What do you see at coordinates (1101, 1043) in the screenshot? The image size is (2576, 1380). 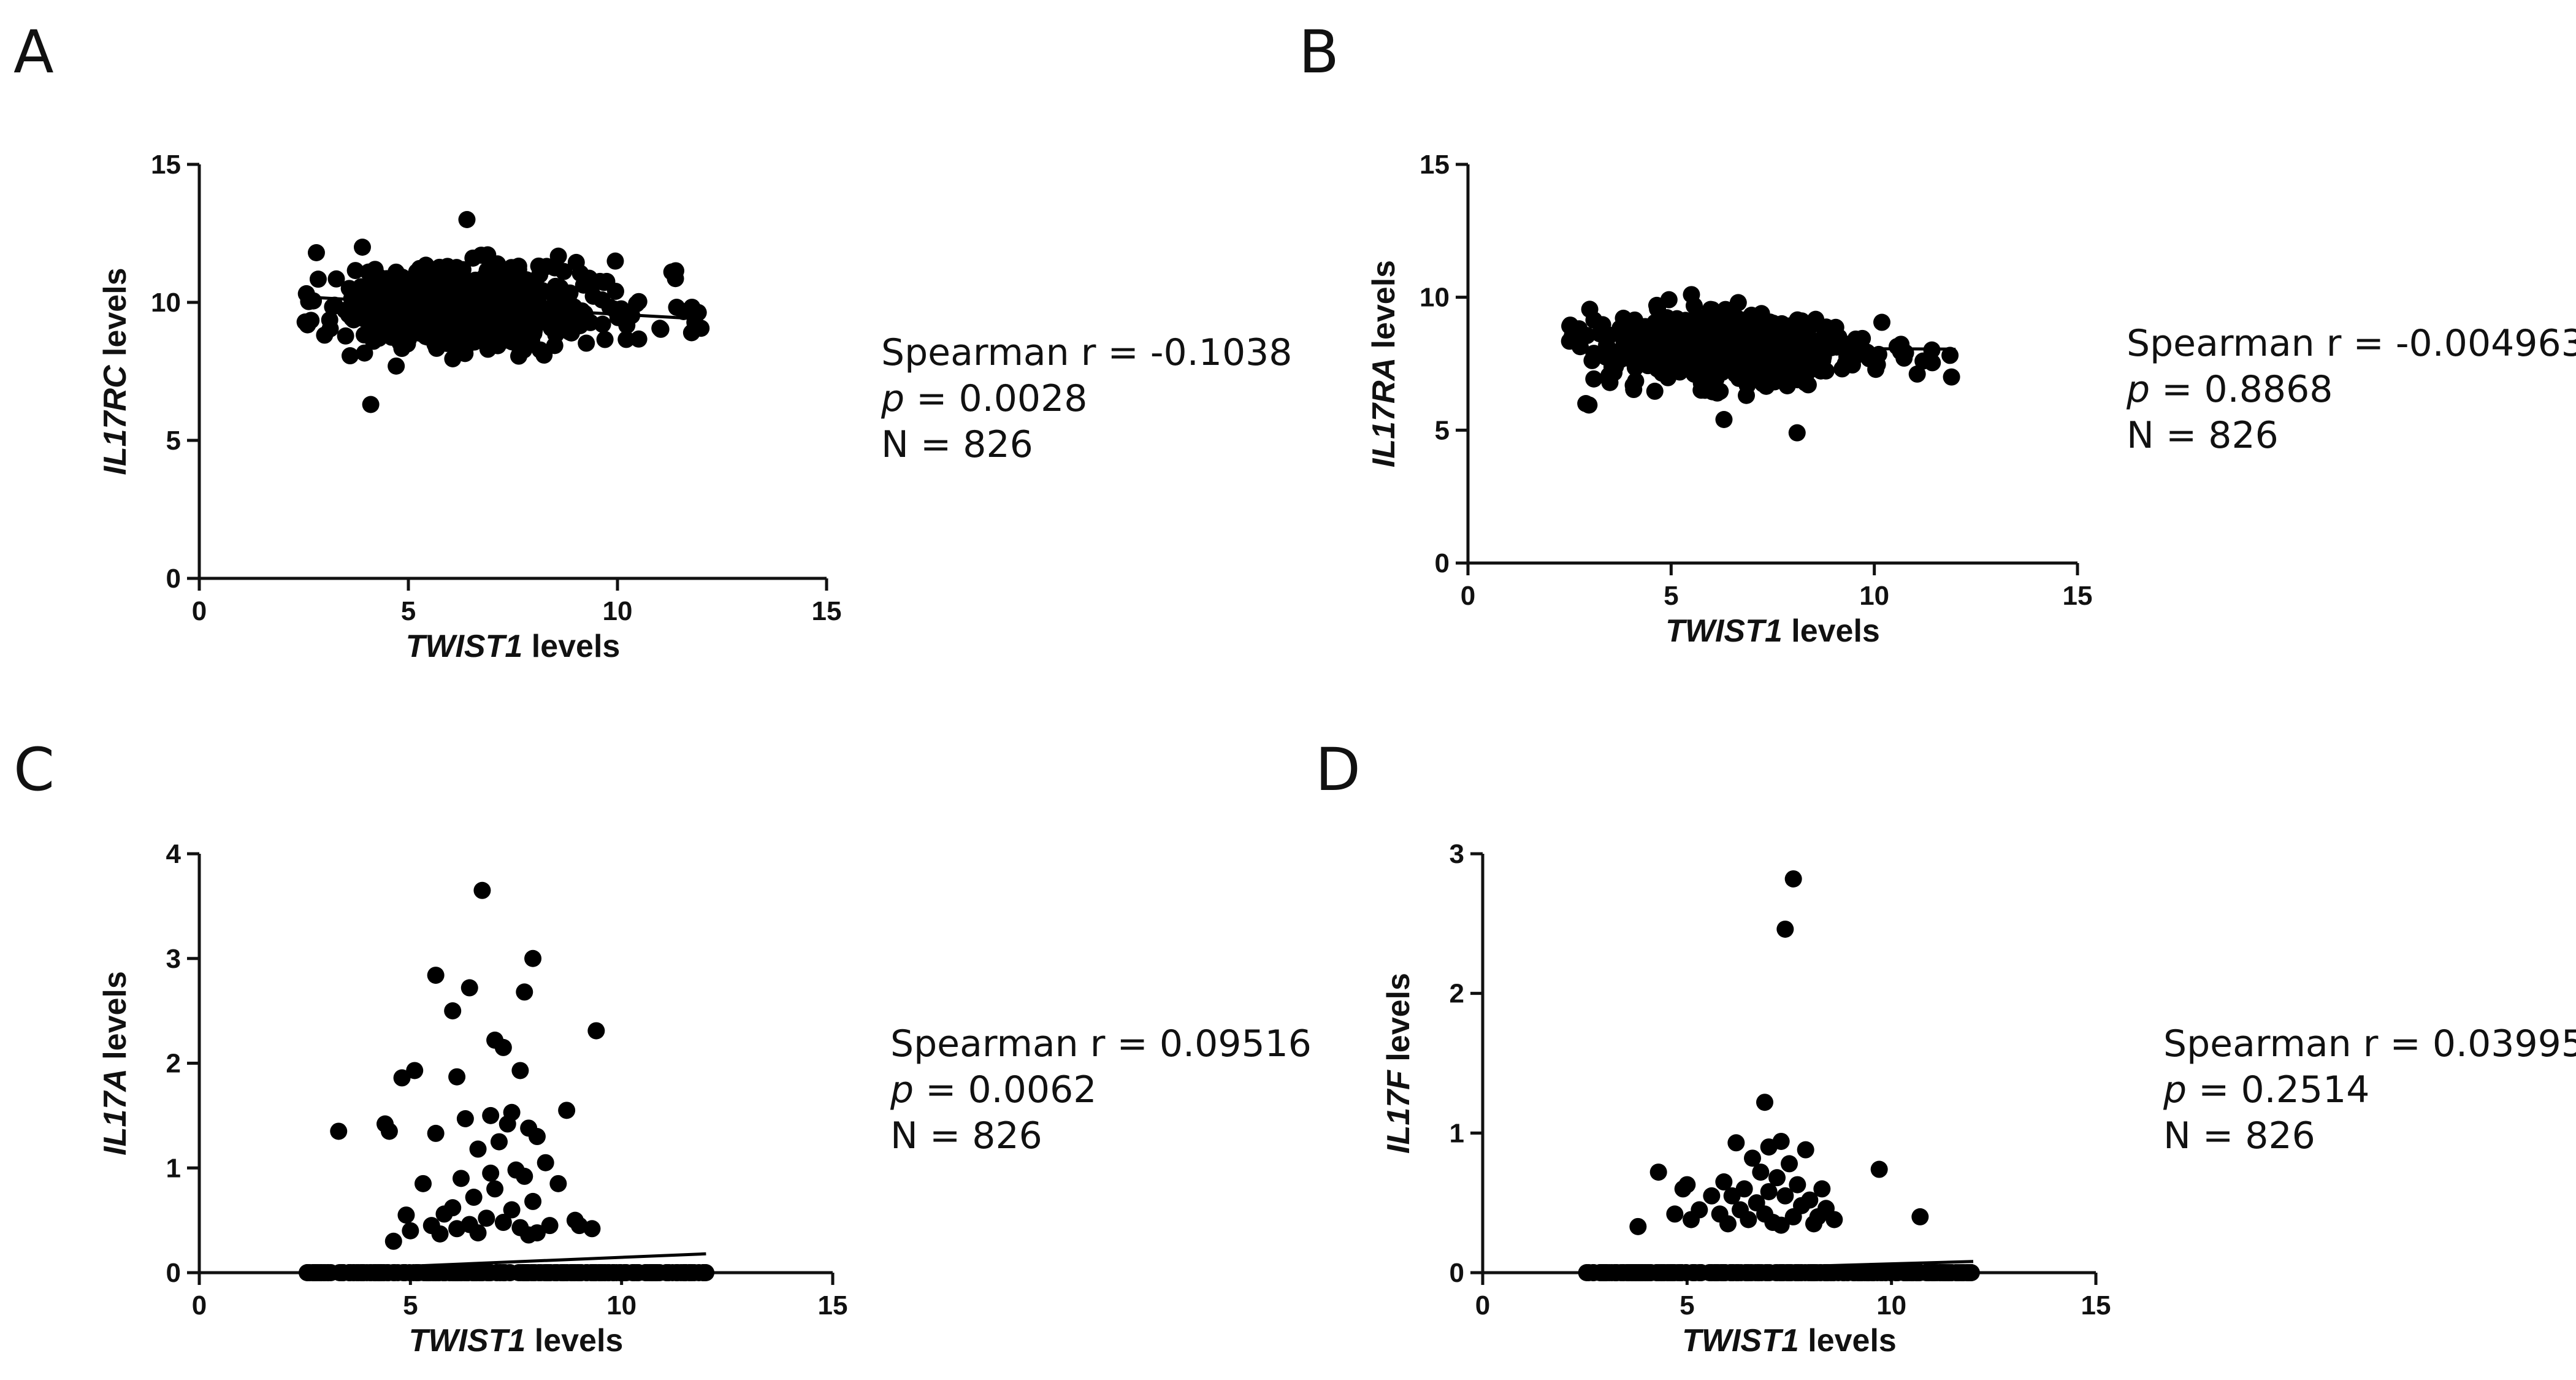 I see `spearman-r-c: Spearman r = 0.09516` at bounding box center [1101, 1043].